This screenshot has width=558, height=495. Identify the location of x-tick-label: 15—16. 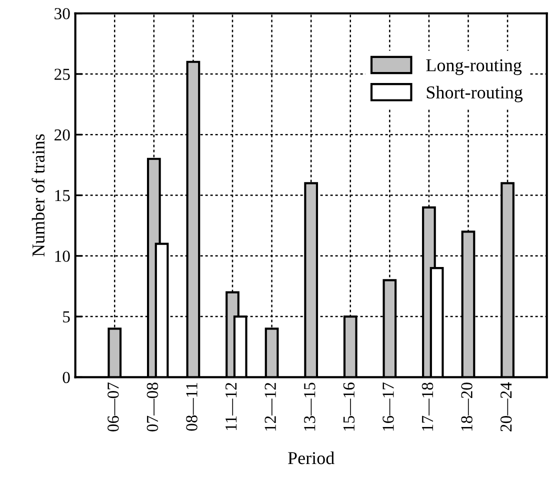
(349, 406).